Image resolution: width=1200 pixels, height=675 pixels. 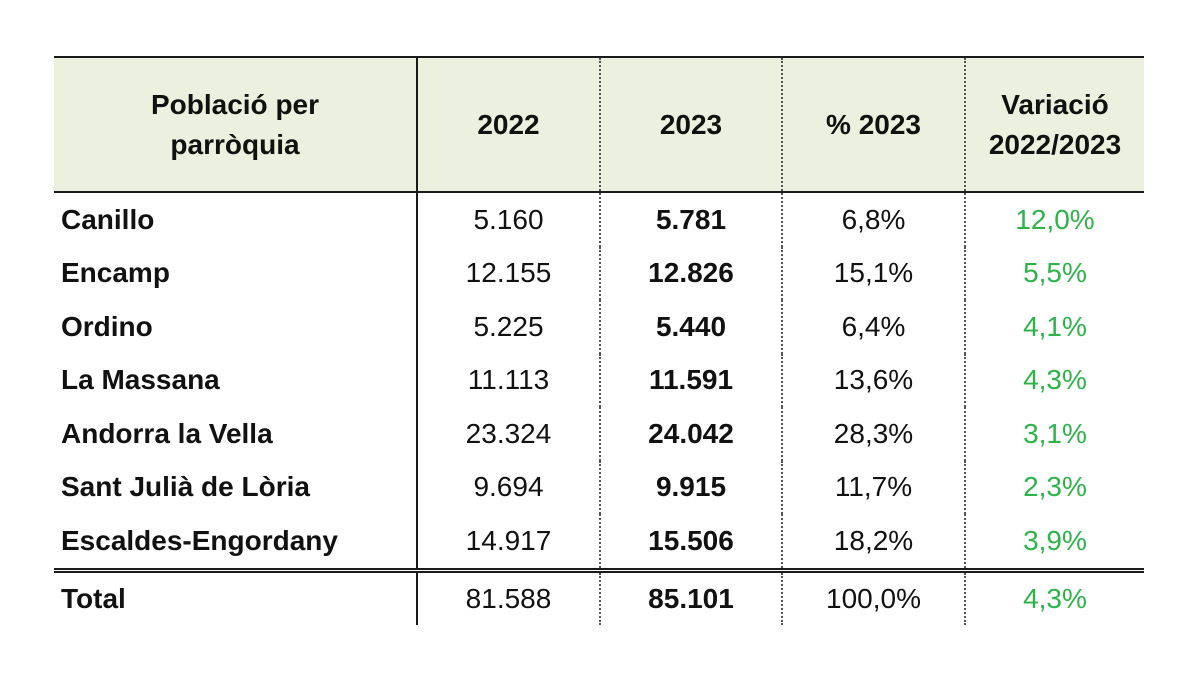 What do you see at coordinates (1054, 380) in the screenshot?
I see `value-variation: 4,3%` at bounding box center [1054, 380].